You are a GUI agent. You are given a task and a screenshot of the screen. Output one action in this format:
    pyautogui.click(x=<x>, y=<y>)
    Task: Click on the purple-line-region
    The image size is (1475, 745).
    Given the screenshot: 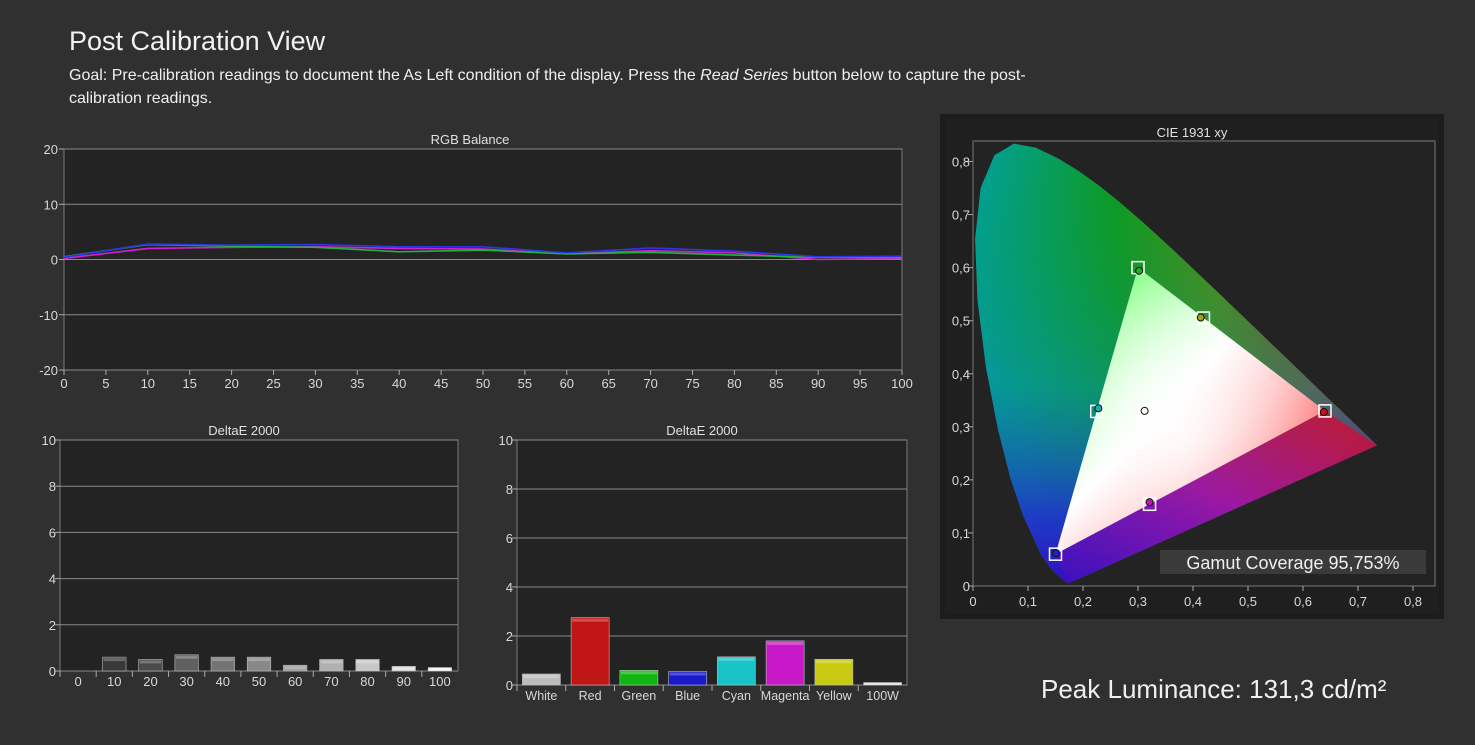 What is the action you would take?
    pyautogui.click(x=1216, y=497)
    